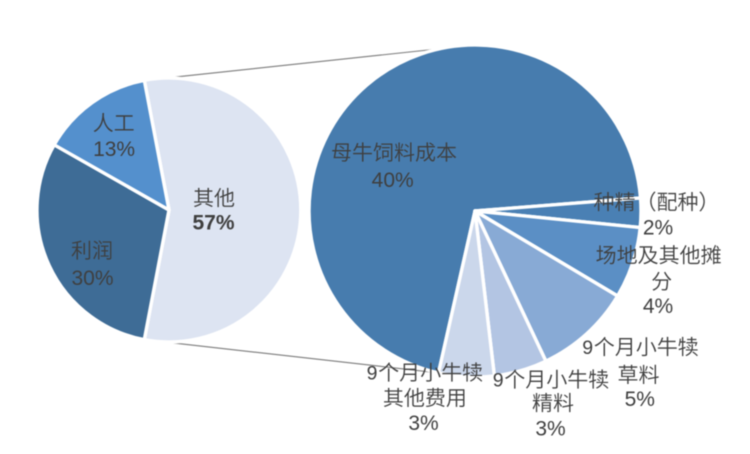  What do you see at coordinates (114, 149) in the screenshot?
I see `svg-text: 13%` at bounding box center [114, 149].